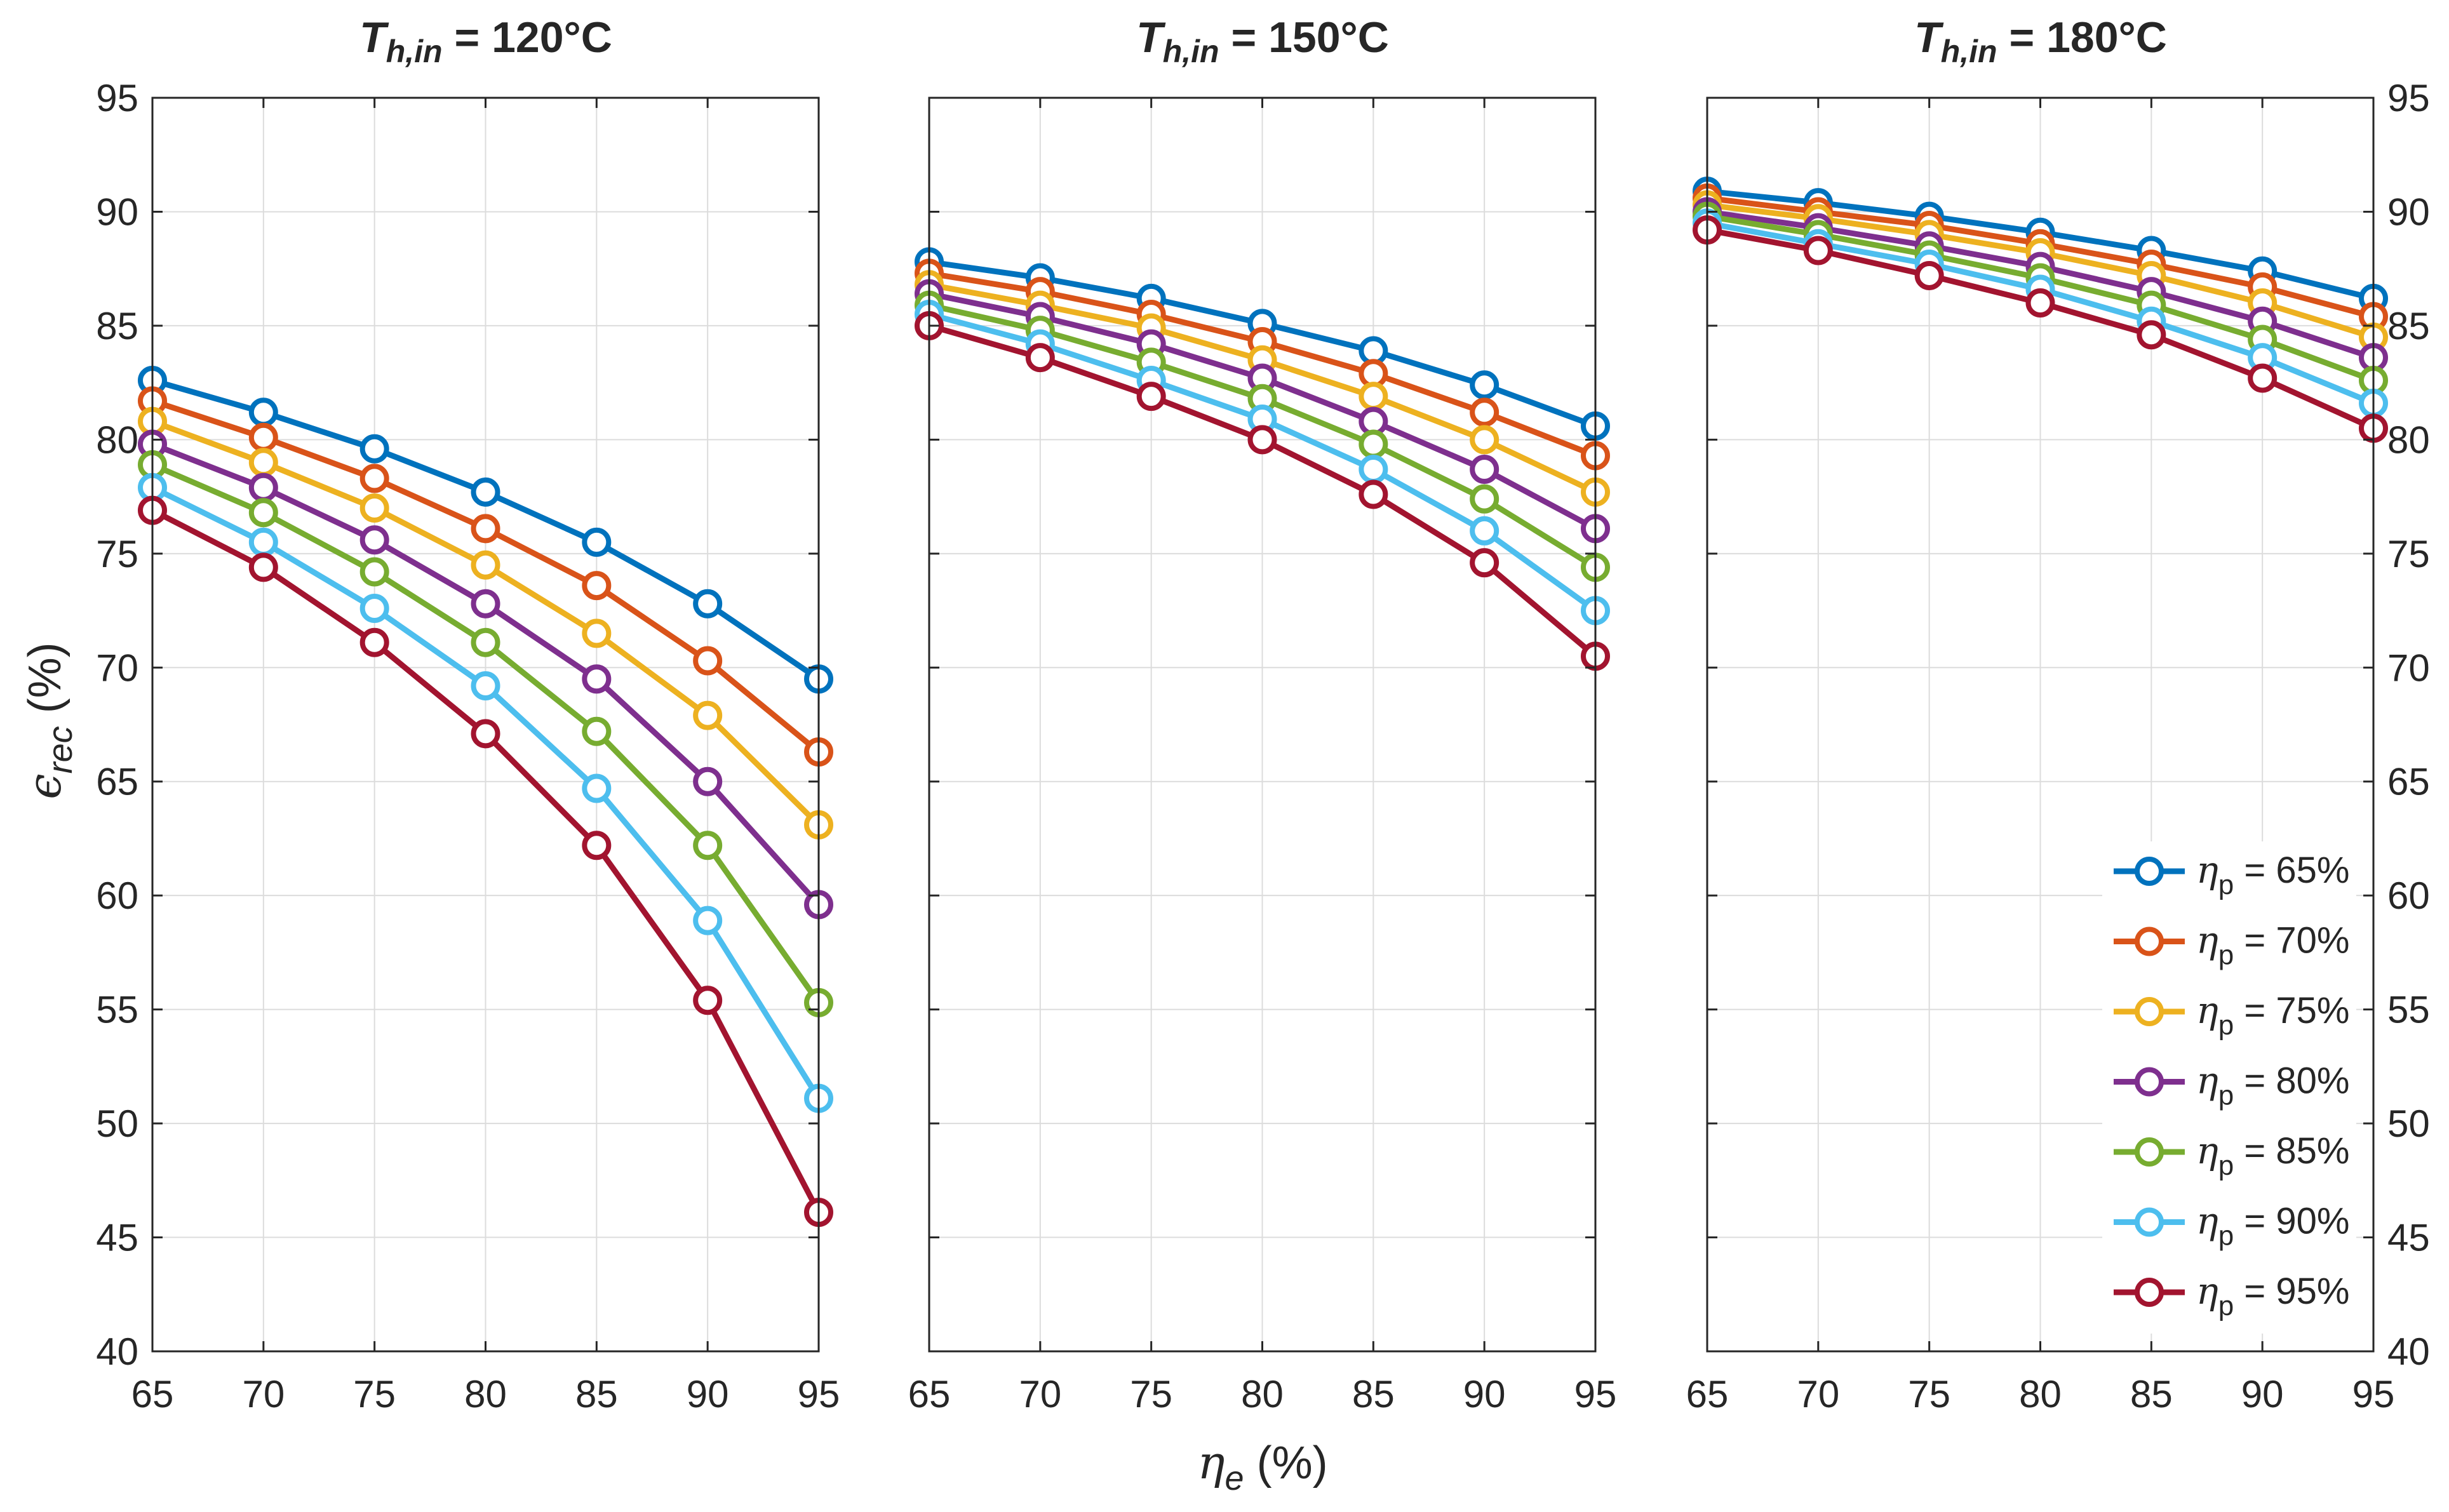 The width and height of the screenshot is (2449, 1512). I want to click on y-tick-label: 65, so click(2408, 782).